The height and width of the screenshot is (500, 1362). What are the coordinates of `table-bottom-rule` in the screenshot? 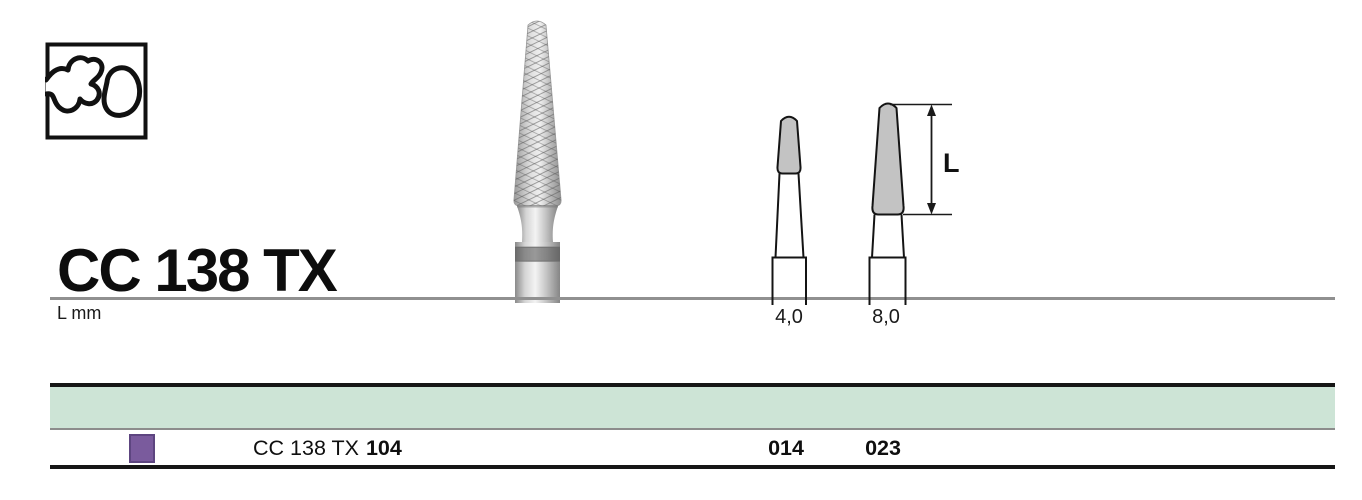 It's located at (692, 467).